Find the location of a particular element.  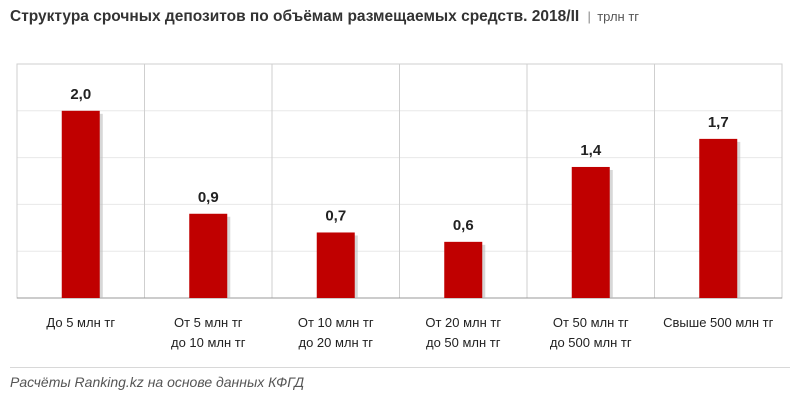

category-label-4-0: От 50 млн тг is located at coordinates (591, 322).